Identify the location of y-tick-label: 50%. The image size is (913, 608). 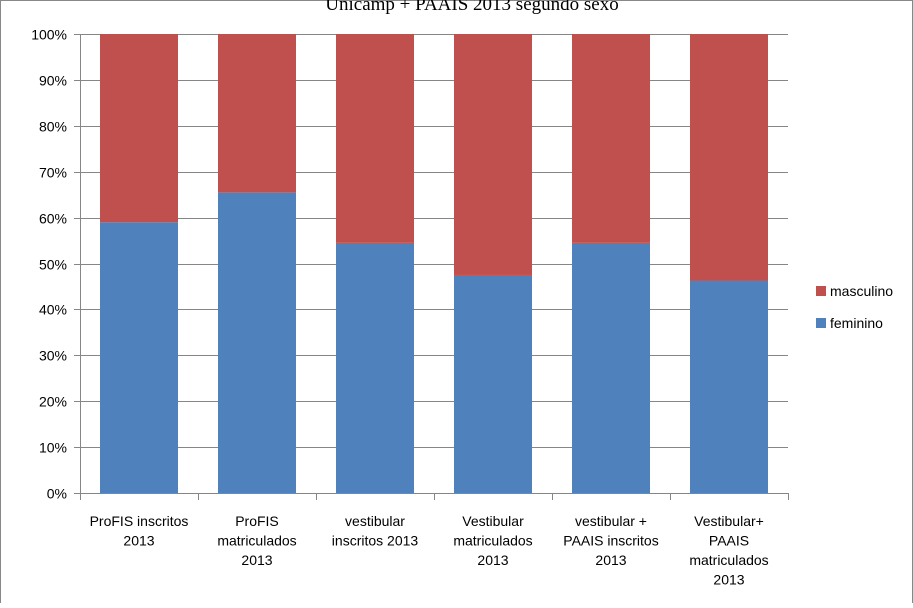
(53, 265).